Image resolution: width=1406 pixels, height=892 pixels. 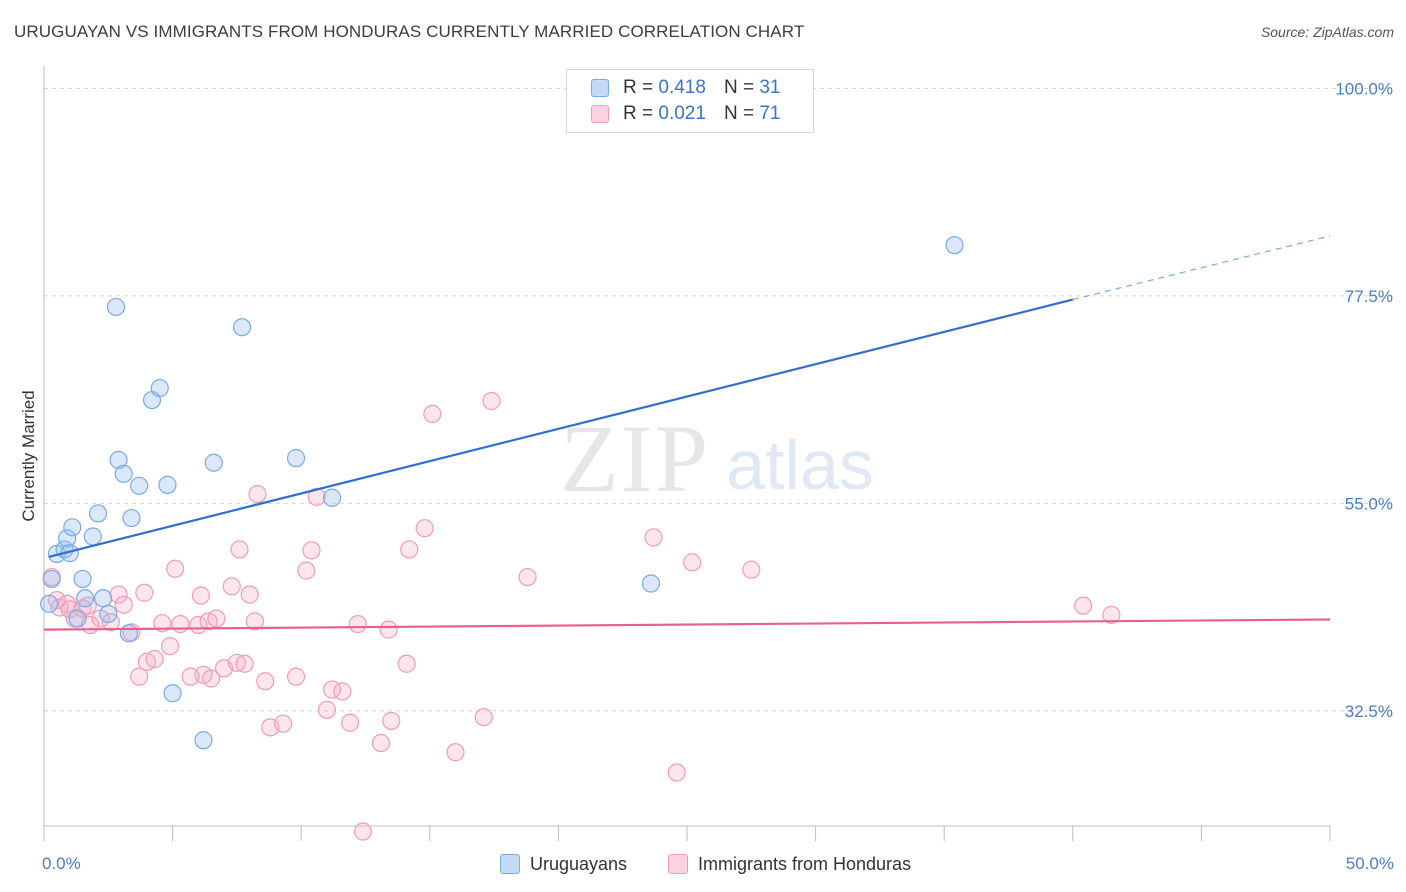 What do you see at coordinates (770, 113) in the screenshot?
I see `legend-n-value: 71` at bounding box center [770, 113].